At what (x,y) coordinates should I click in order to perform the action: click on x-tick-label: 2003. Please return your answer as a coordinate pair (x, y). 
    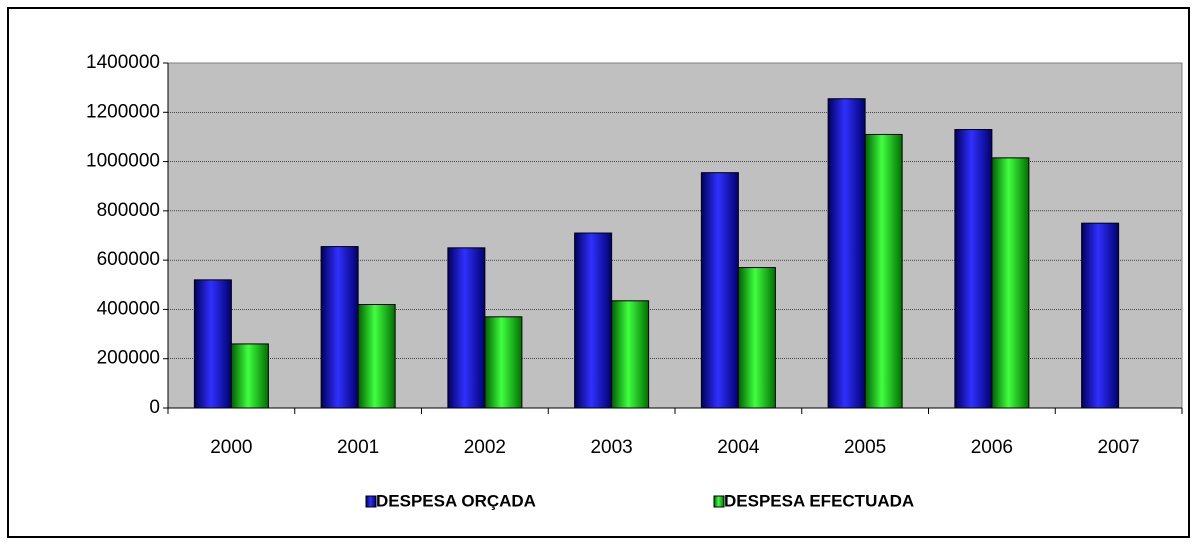
    Looking at the image, I should click on (611, 447).